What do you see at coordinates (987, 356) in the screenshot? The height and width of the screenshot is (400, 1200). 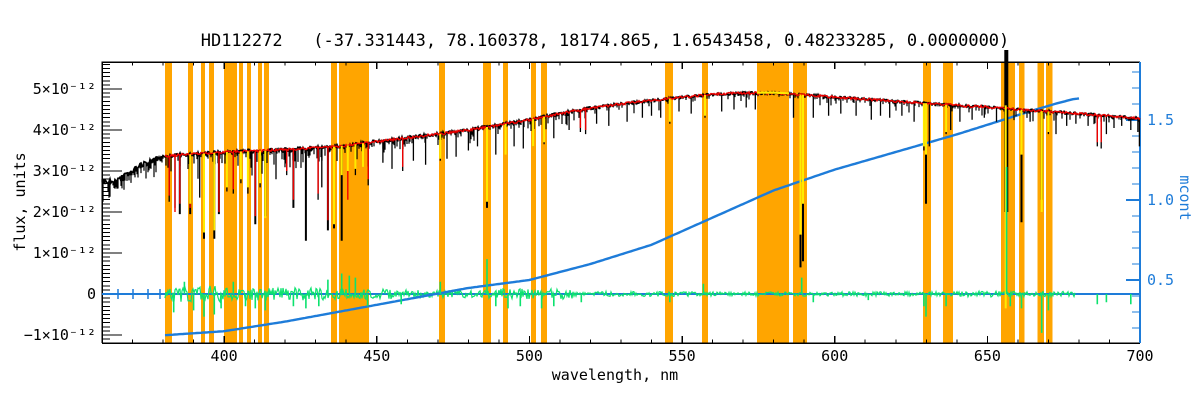 I see `x-tick-label: 650` at bounding box center [987, 356].